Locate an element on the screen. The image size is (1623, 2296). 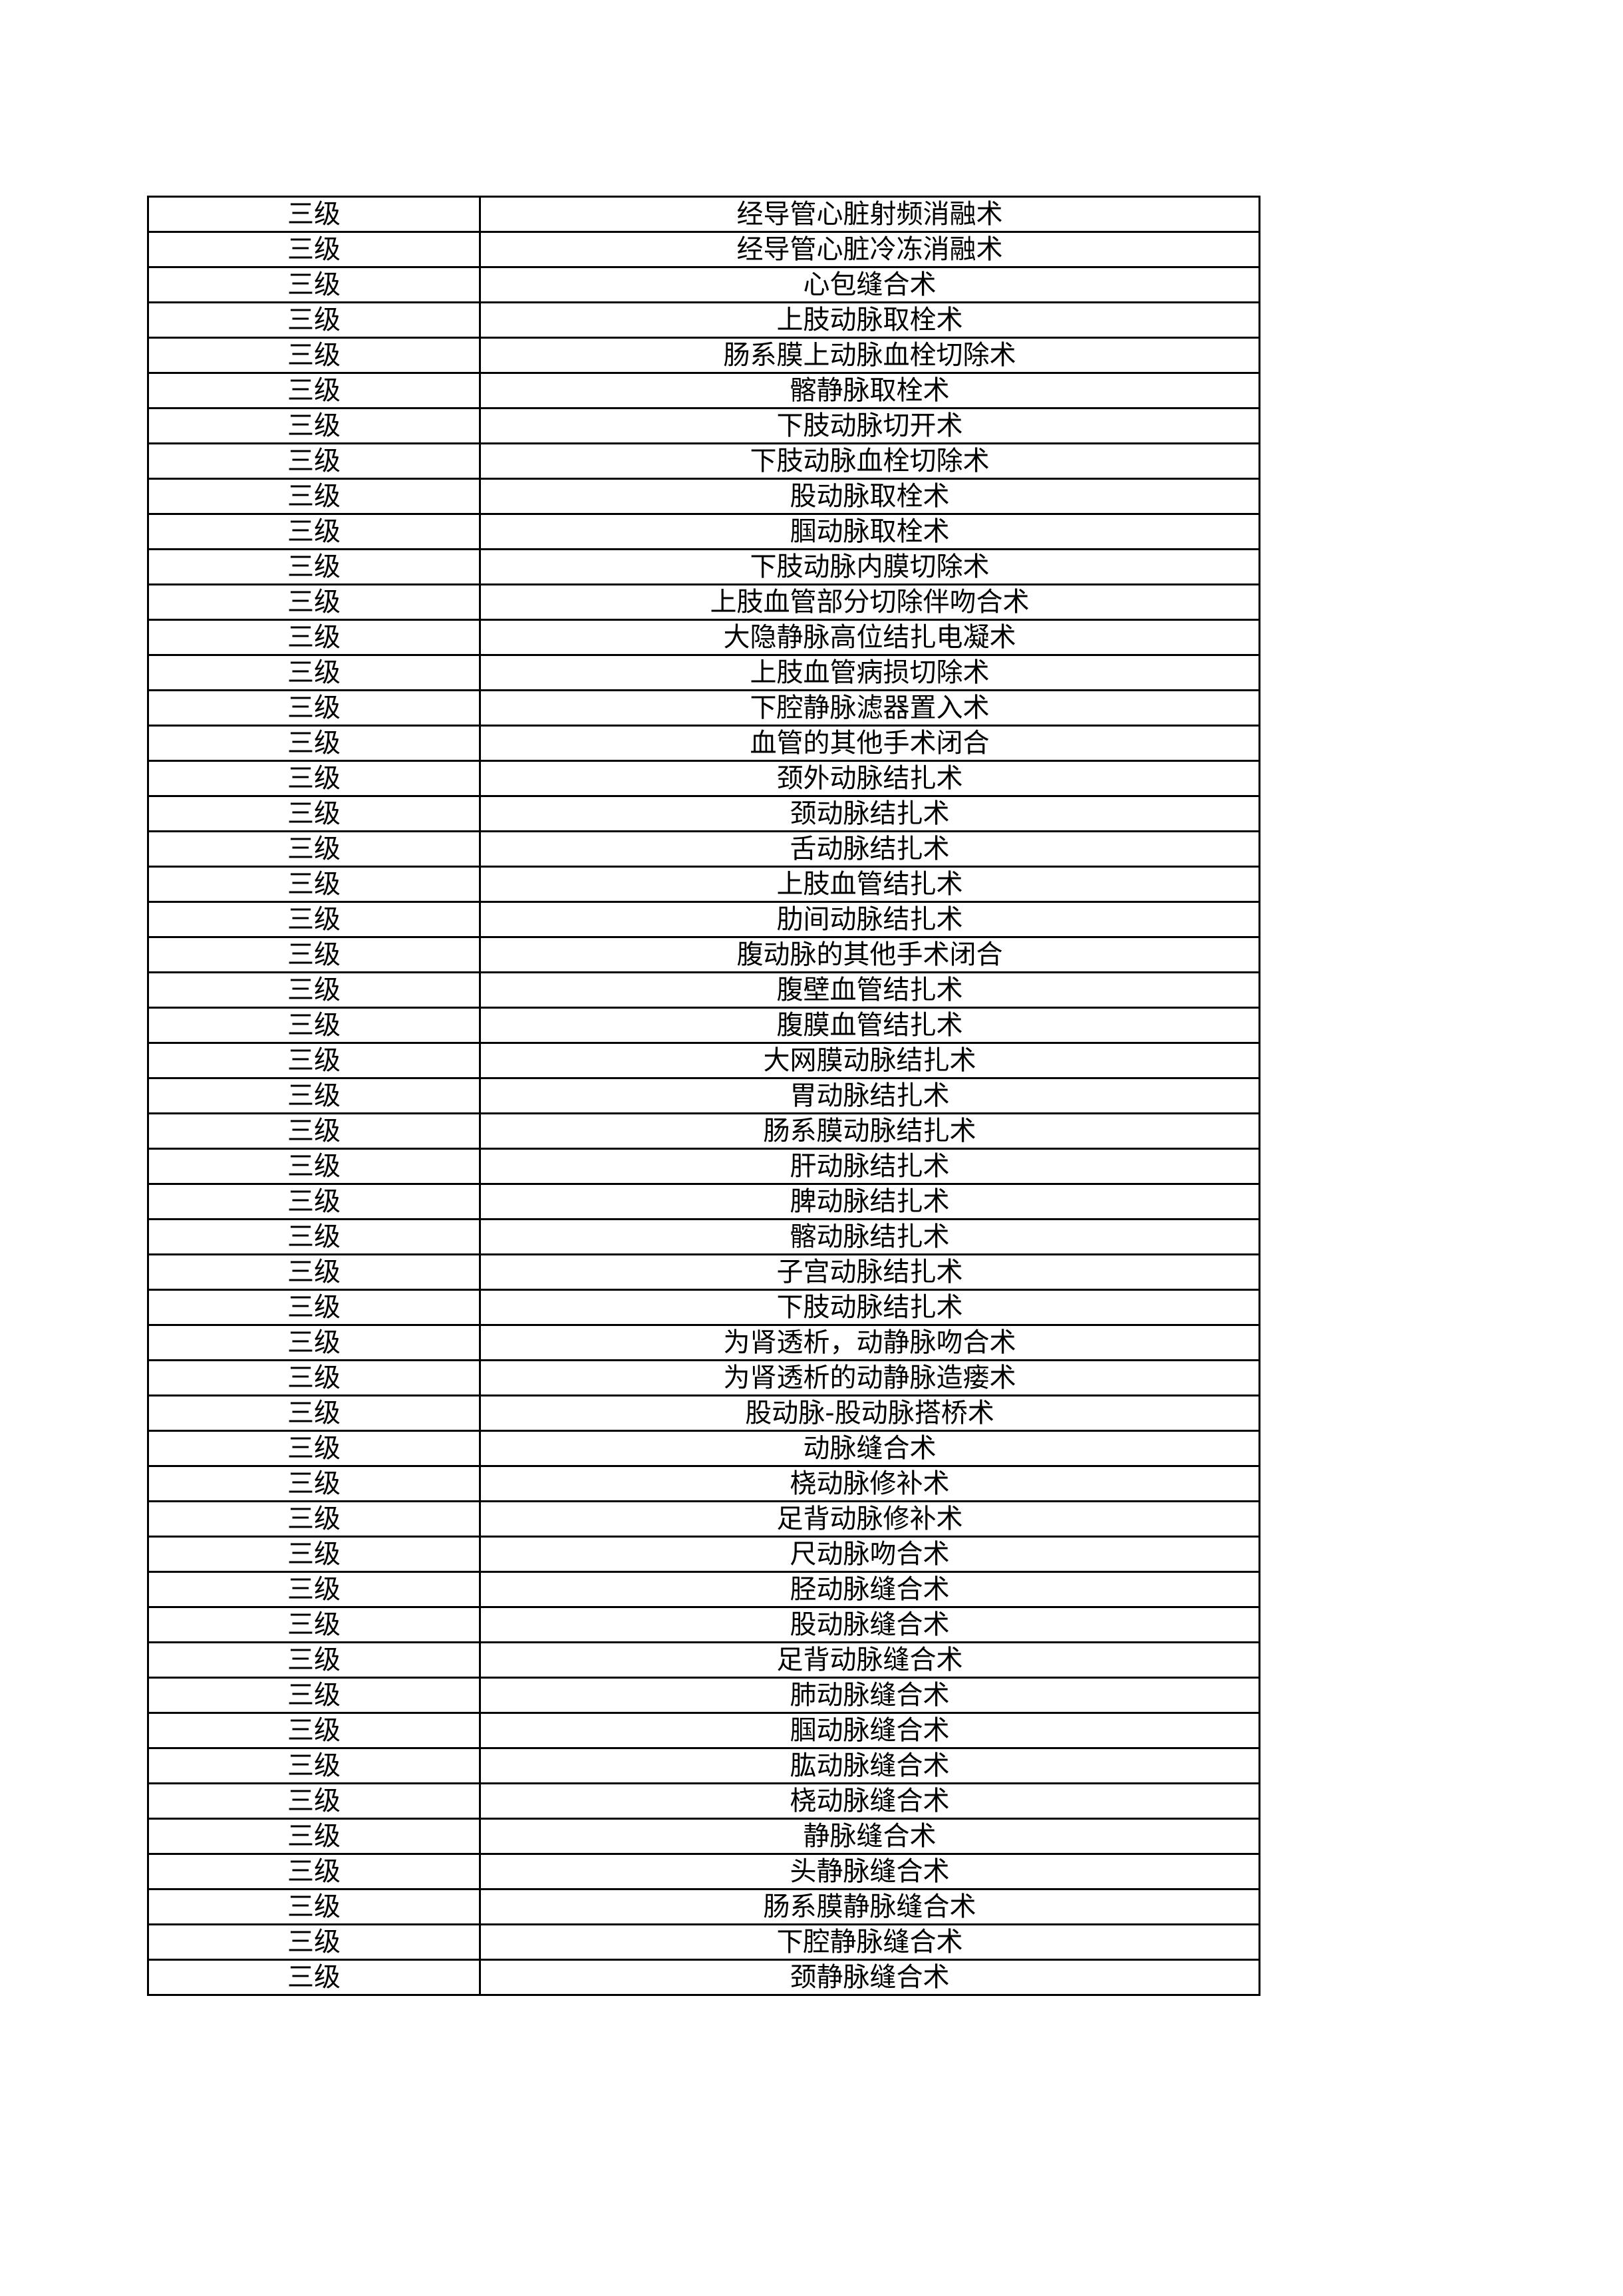
table-row: 三级 上肢动脉取栓术 is located at coordinates (703, 320).